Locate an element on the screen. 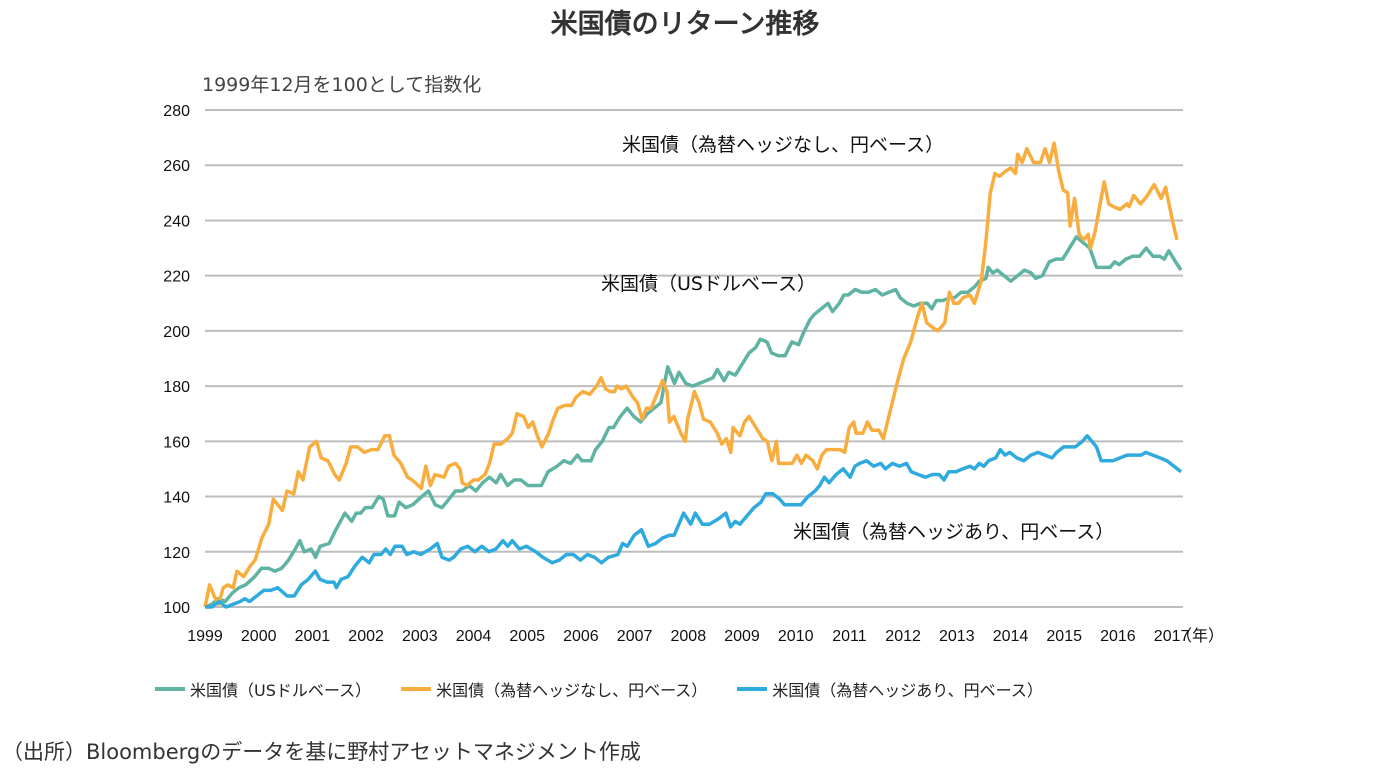 The image size is (1400, 770). source-note: （出所）Bloombergのデータを基に野村アセットマネジメント作成 is located at coordinates (321, 752).